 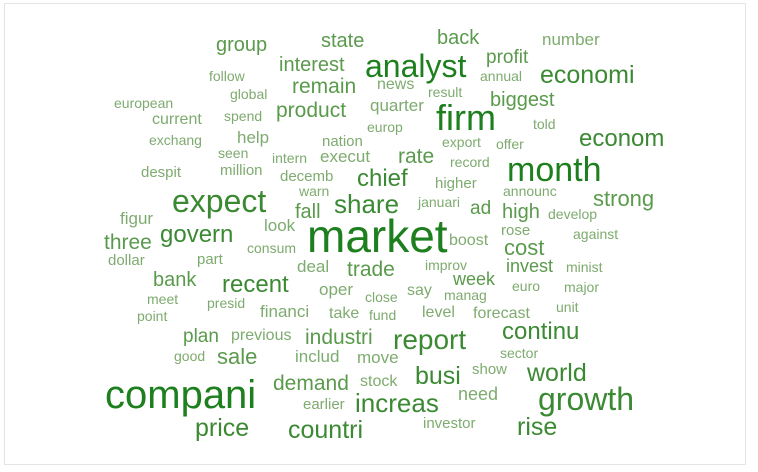 What do you see at coordinates (371, 269) in the screenshot?
I see `word-trade: trade` at bounding box center [371, 269].